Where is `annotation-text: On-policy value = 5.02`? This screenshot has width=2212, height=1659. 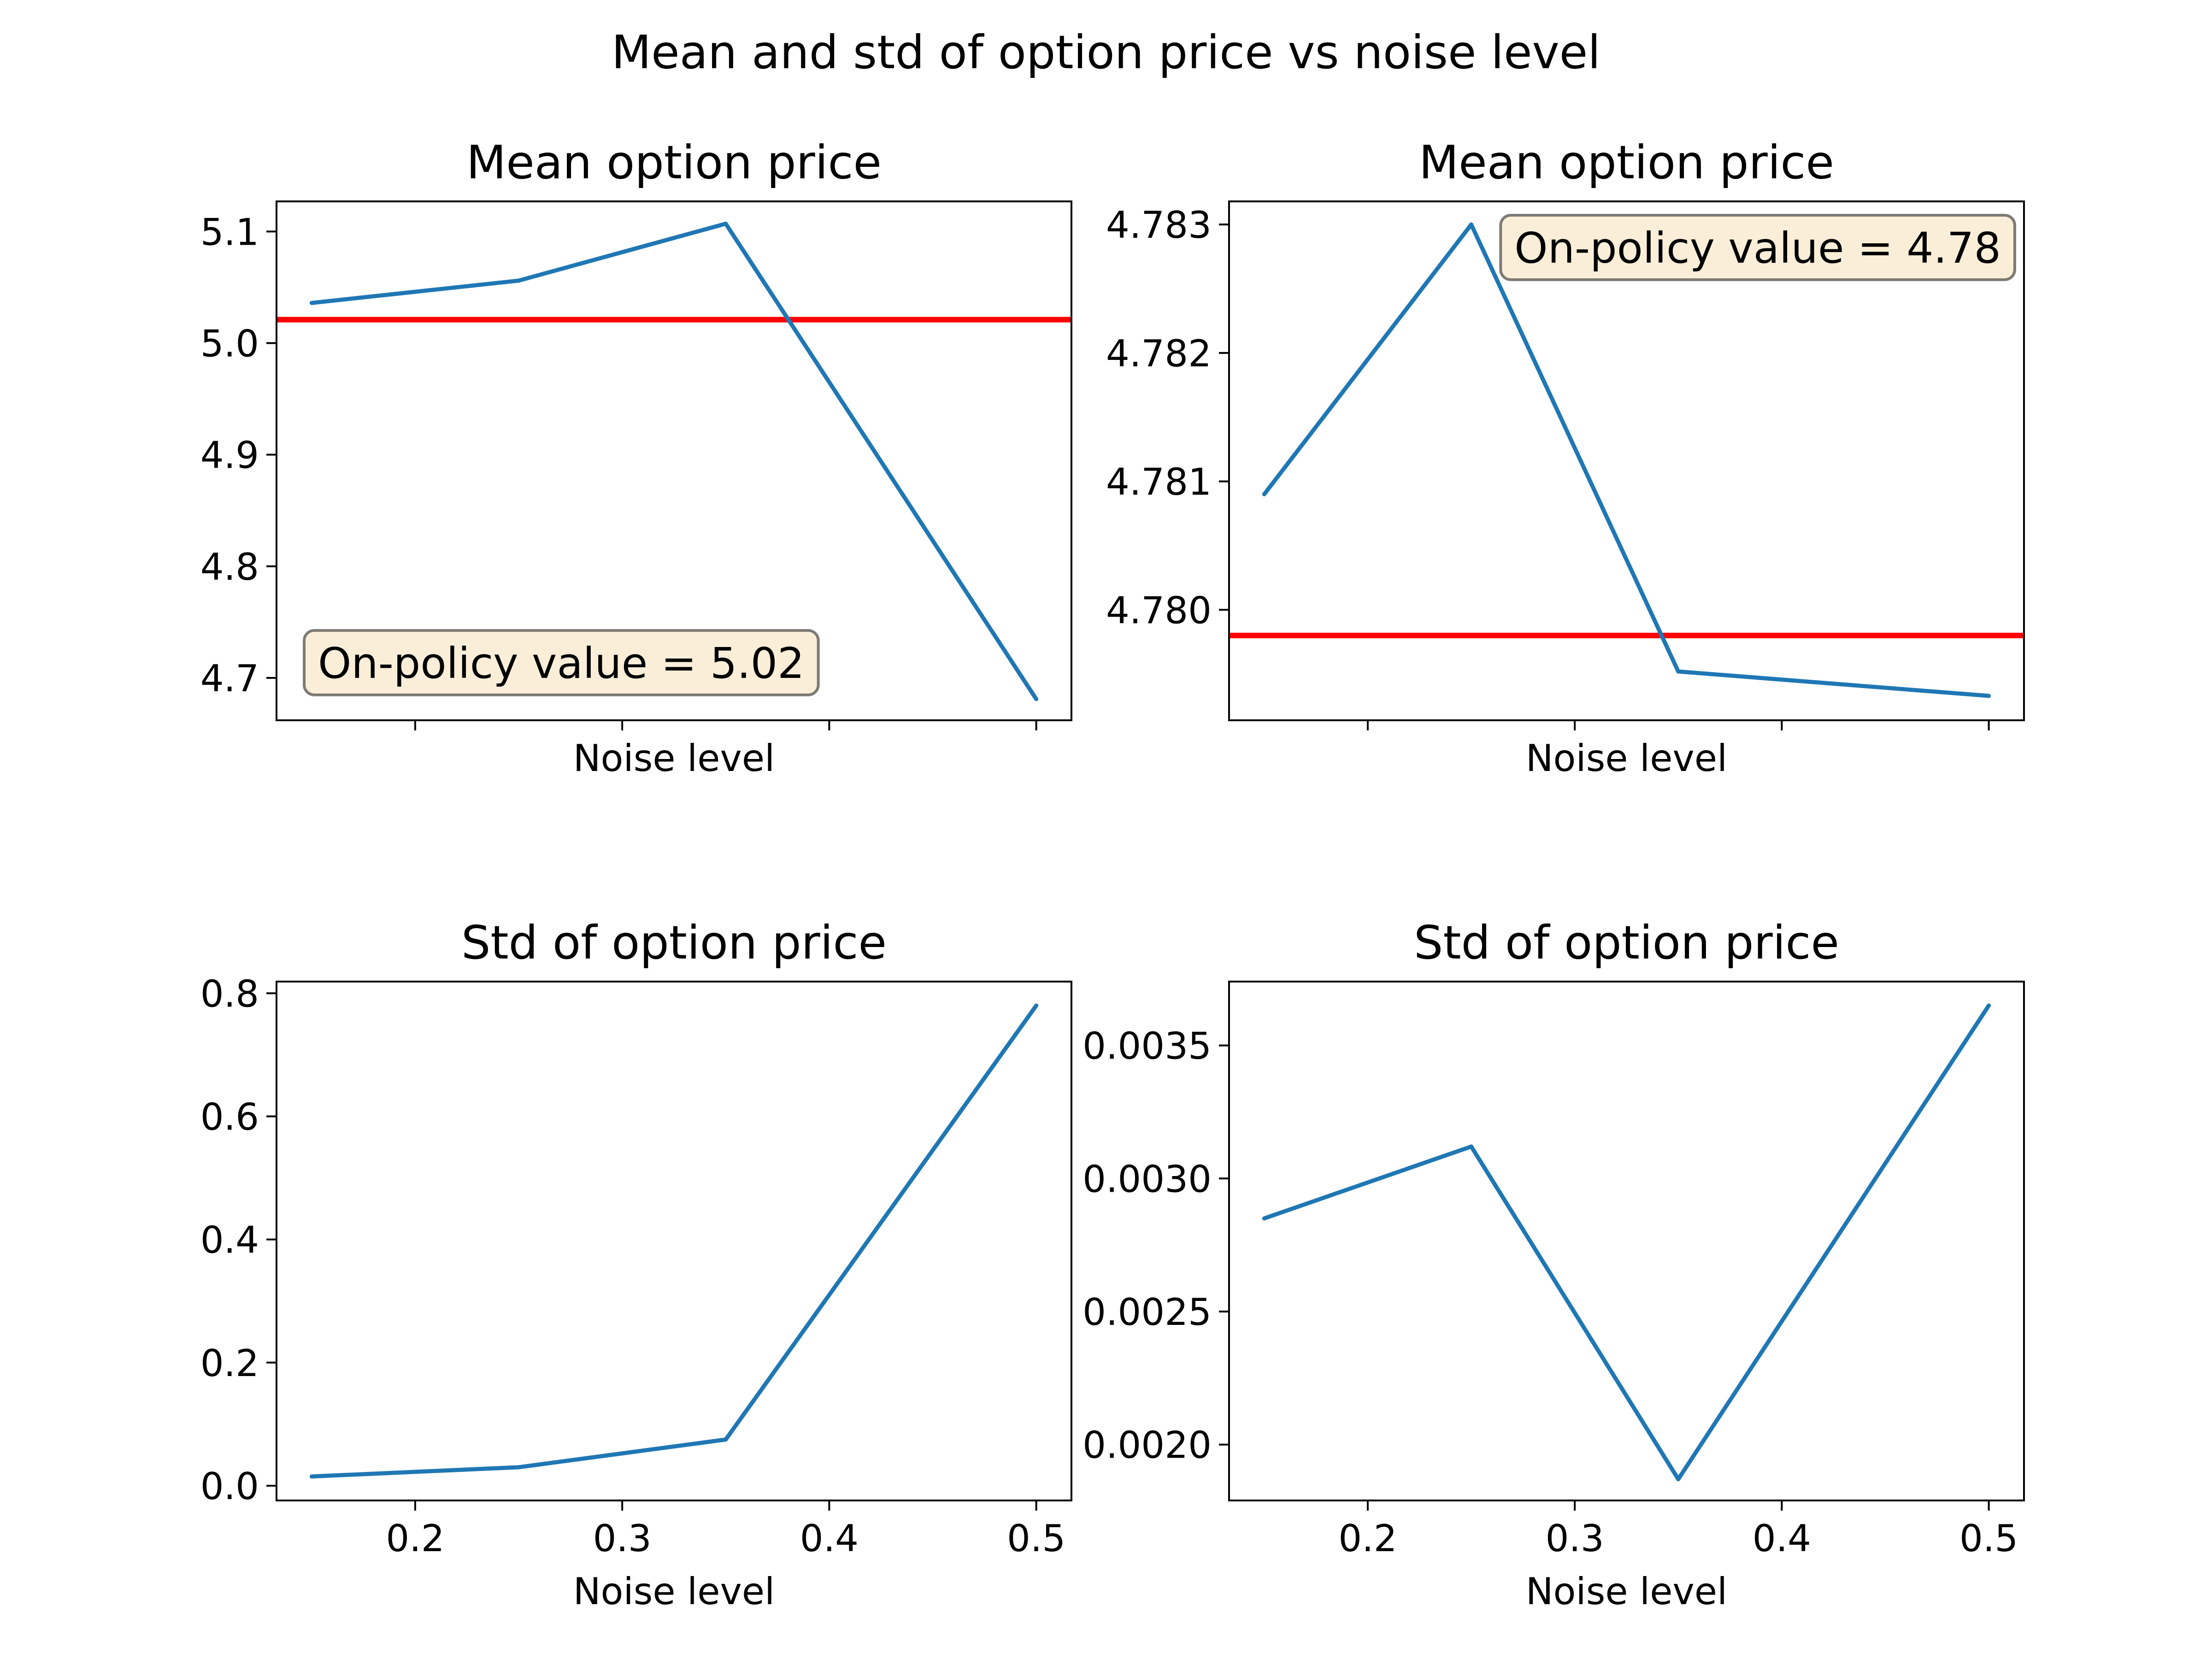 annotation-text: On-policy value = 5.02 is located at coordinates (561, 663).